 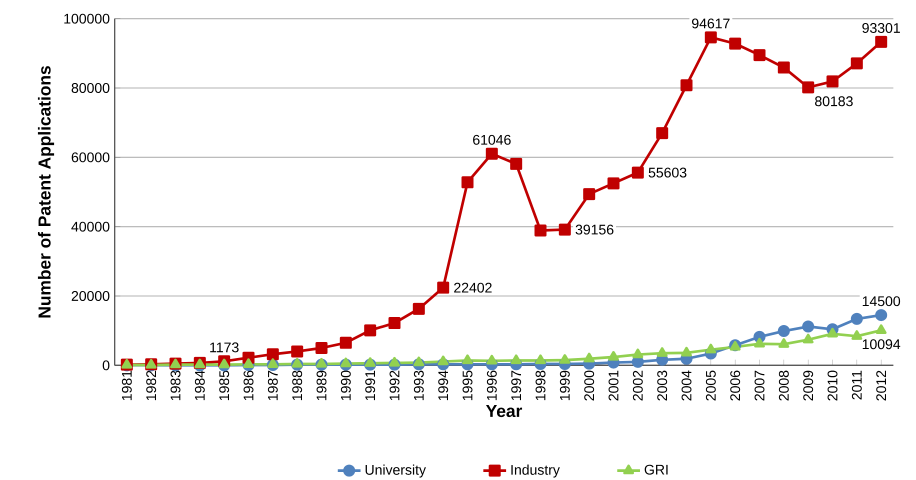 I want to click on x-tick-label: 2010, so click(x=833, y=385).